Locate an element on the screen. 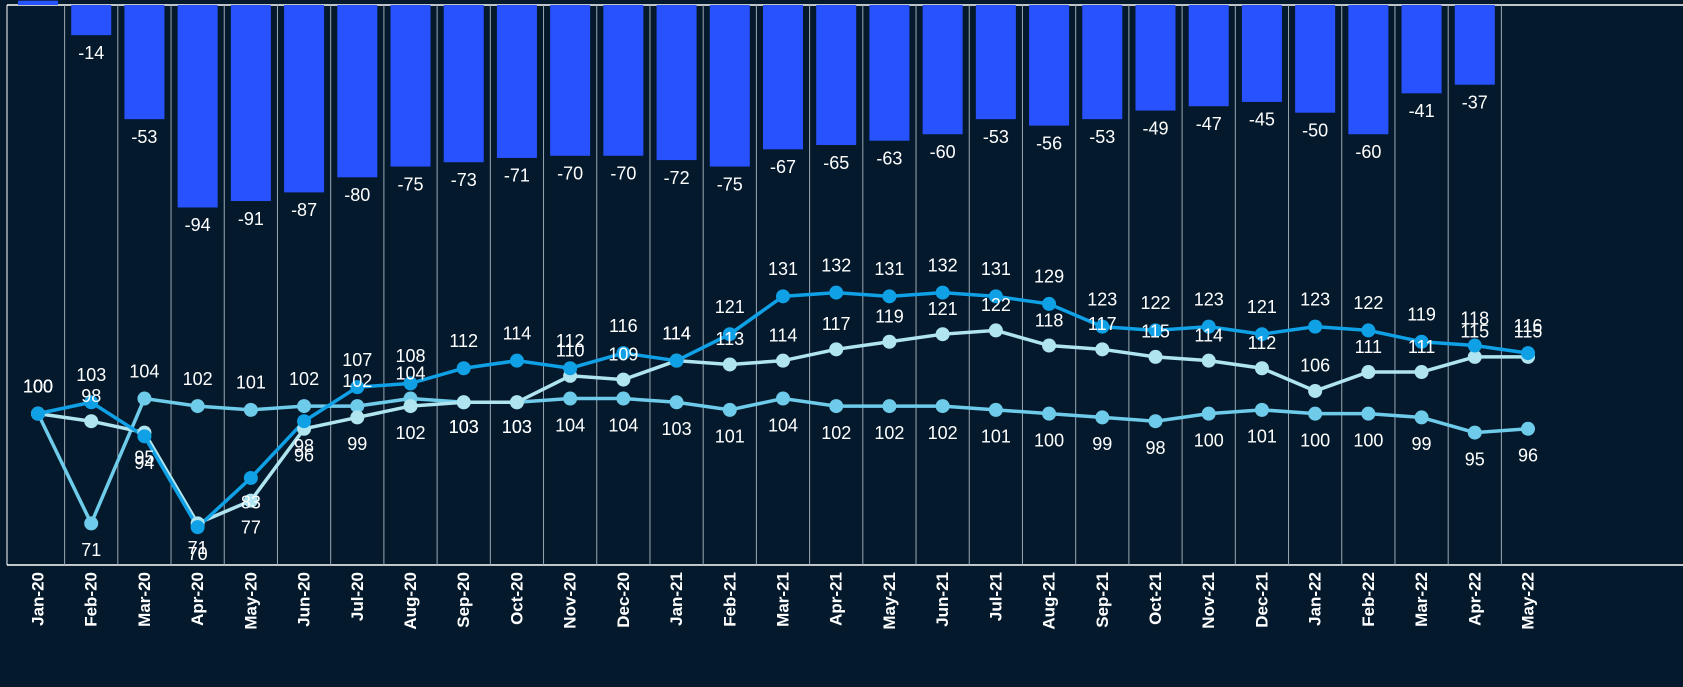 The width and height of the screenshot is (1683, 687). x-tick-label: Dec-21 is located at coordinates (1261, 600).